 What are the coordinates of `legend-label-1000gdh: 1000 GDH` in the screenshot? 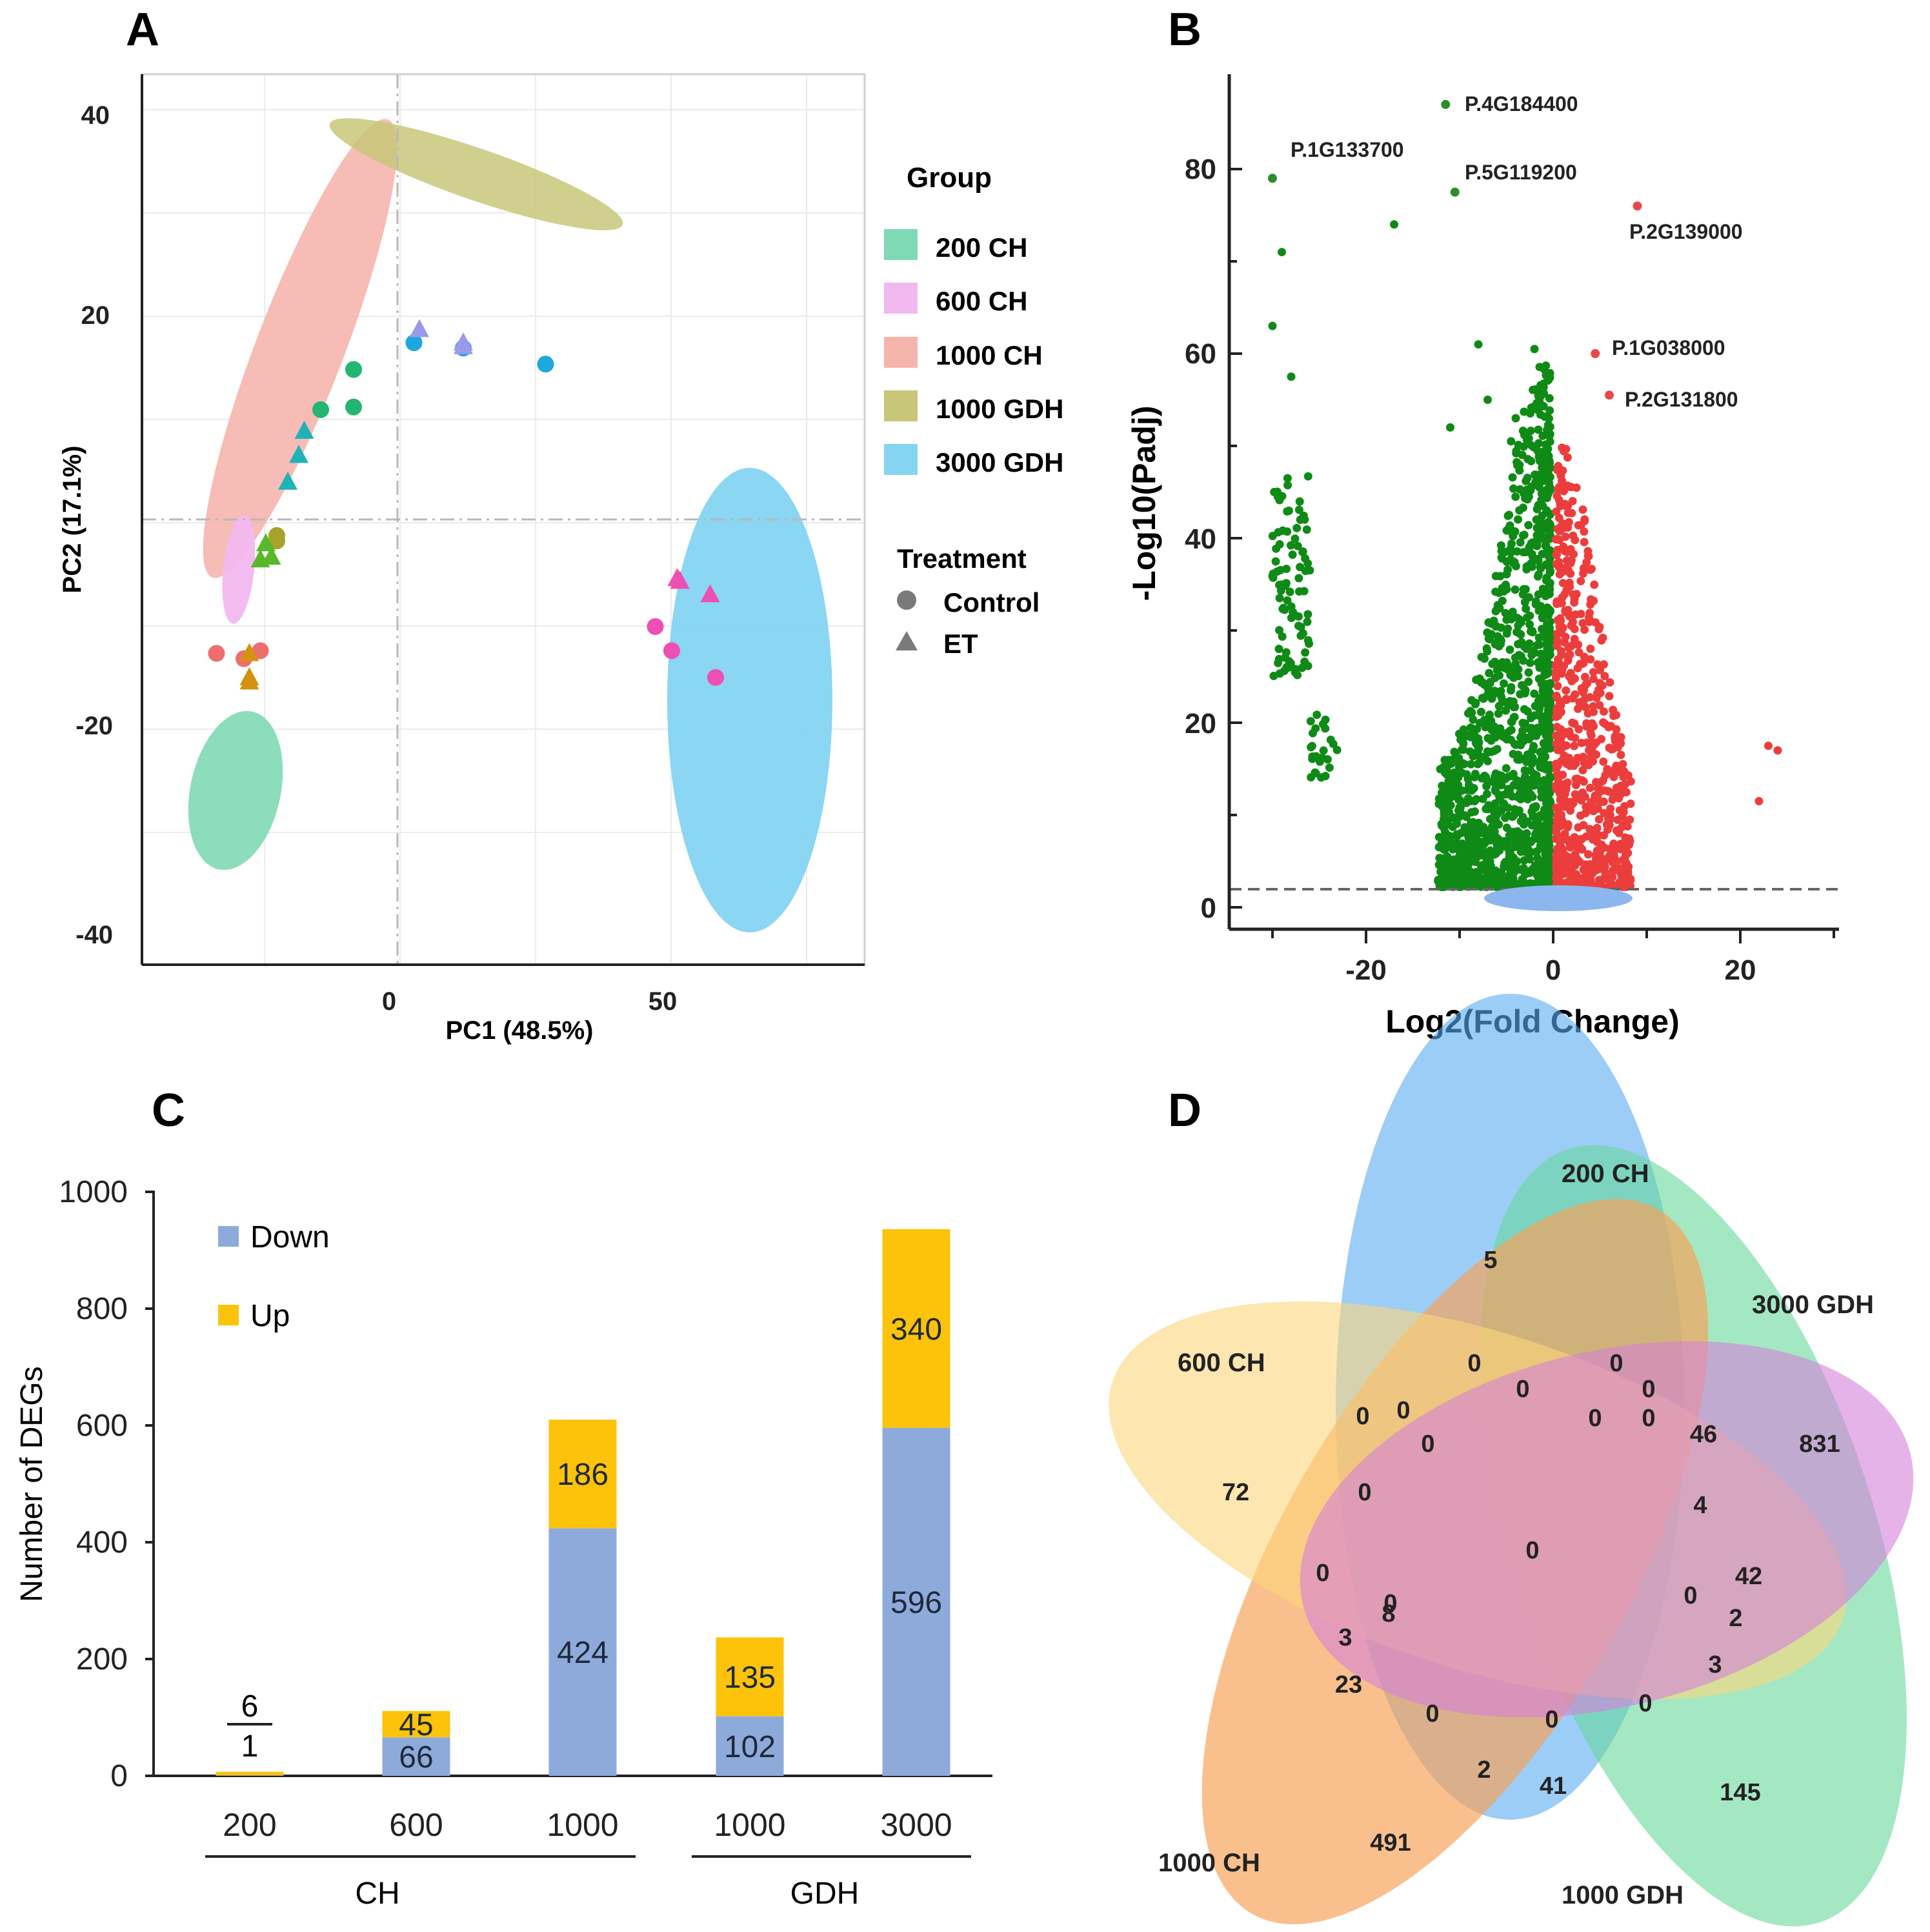 It's located at (1000, 409).